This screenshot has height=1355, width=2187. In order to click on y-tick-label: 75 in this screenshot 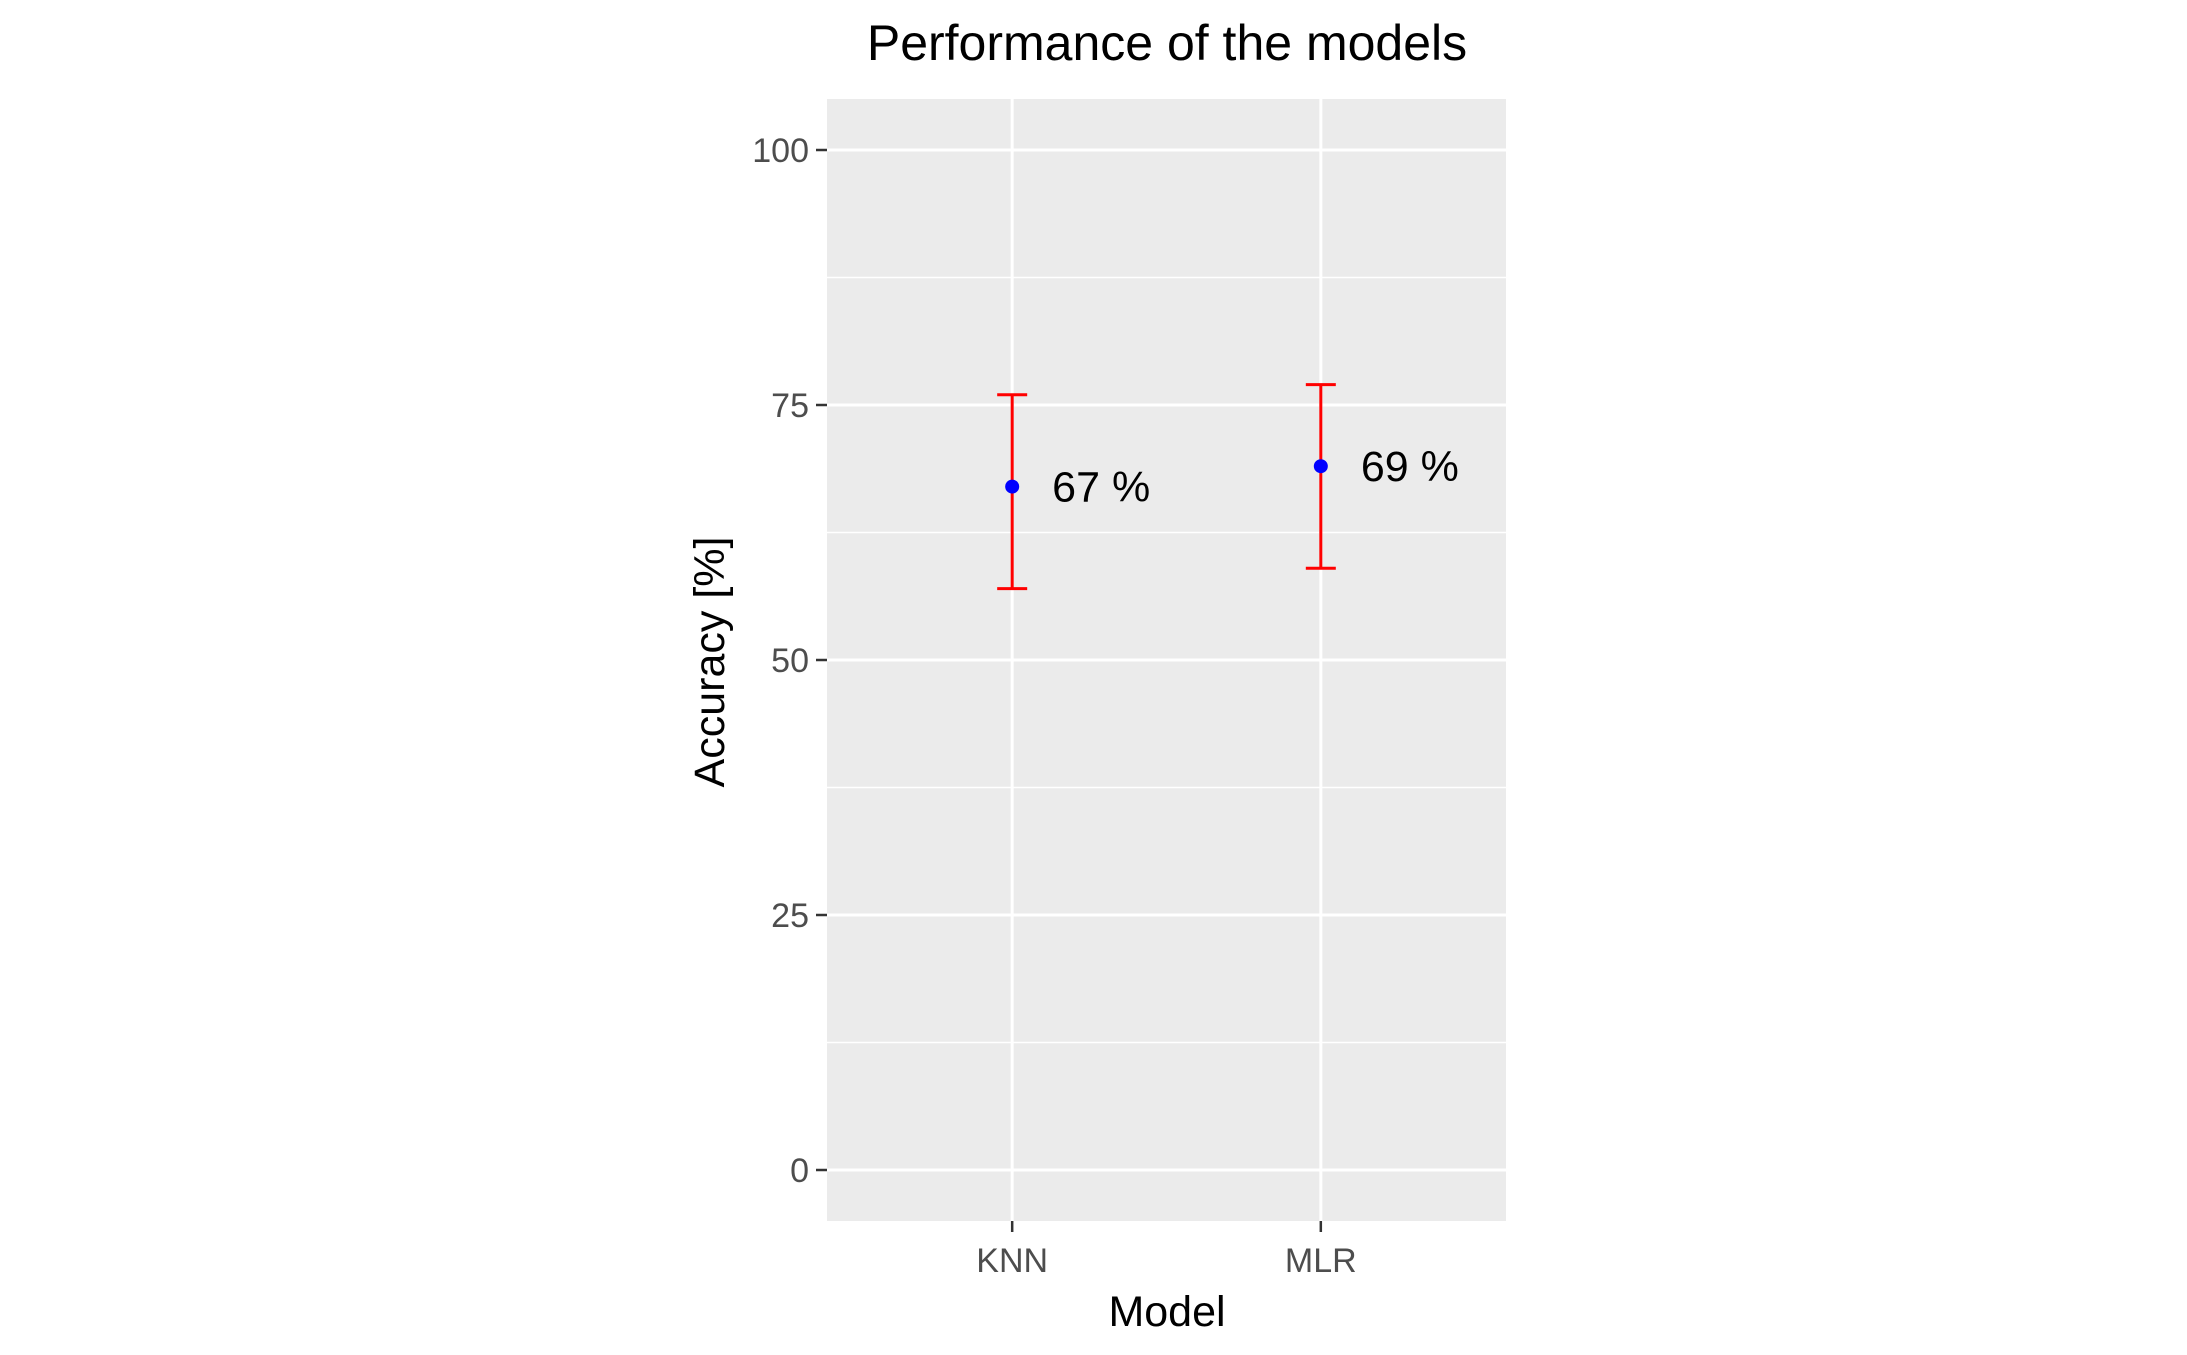, I will do `click(790, 406)`.